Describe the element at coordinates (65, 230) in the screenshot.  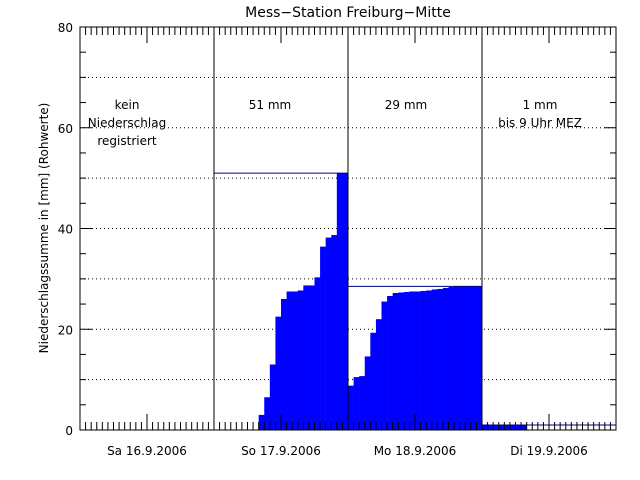
I see `y-tick-label: 40` at that location.